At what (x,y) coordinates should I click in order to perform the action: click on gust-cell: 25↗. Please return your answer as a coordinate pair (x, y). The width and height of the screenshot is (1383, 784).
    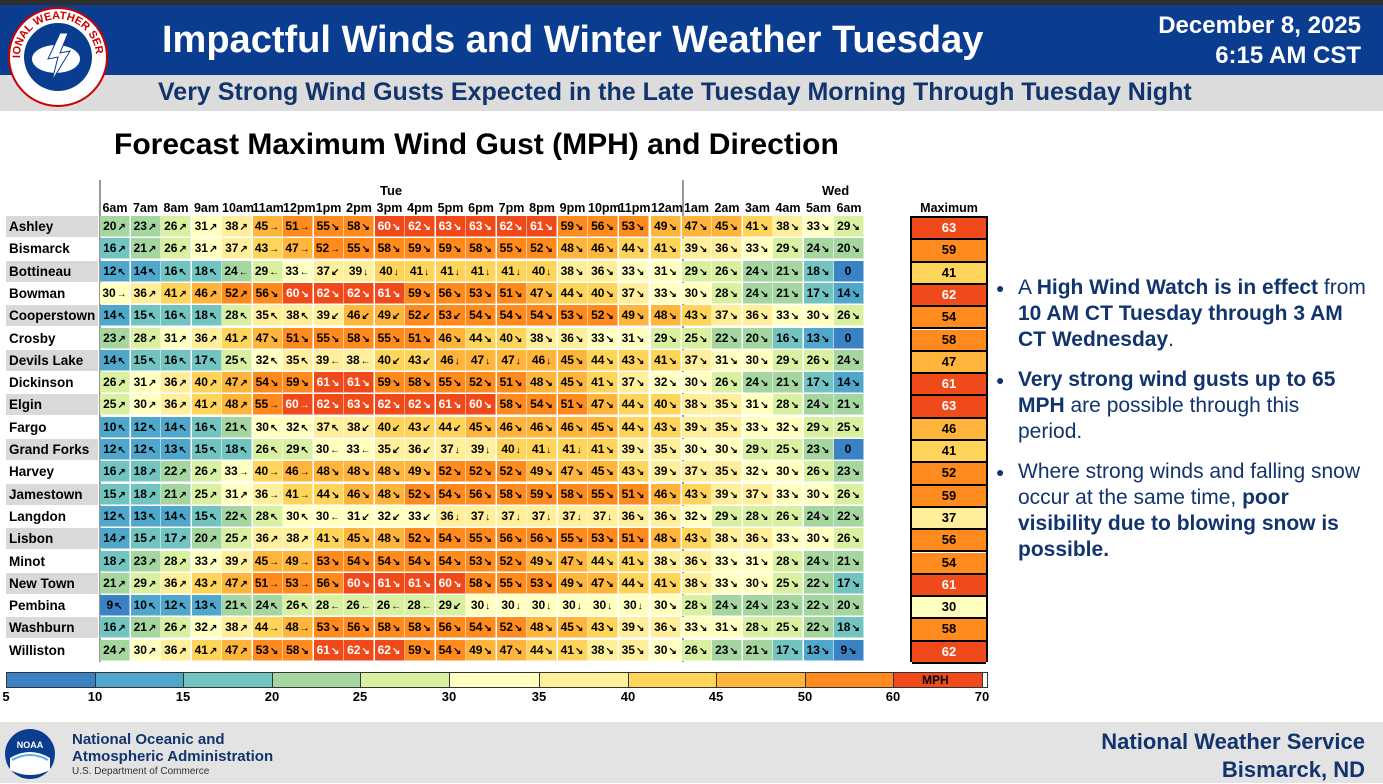
    Looking at the image, I should click on (206, 494).